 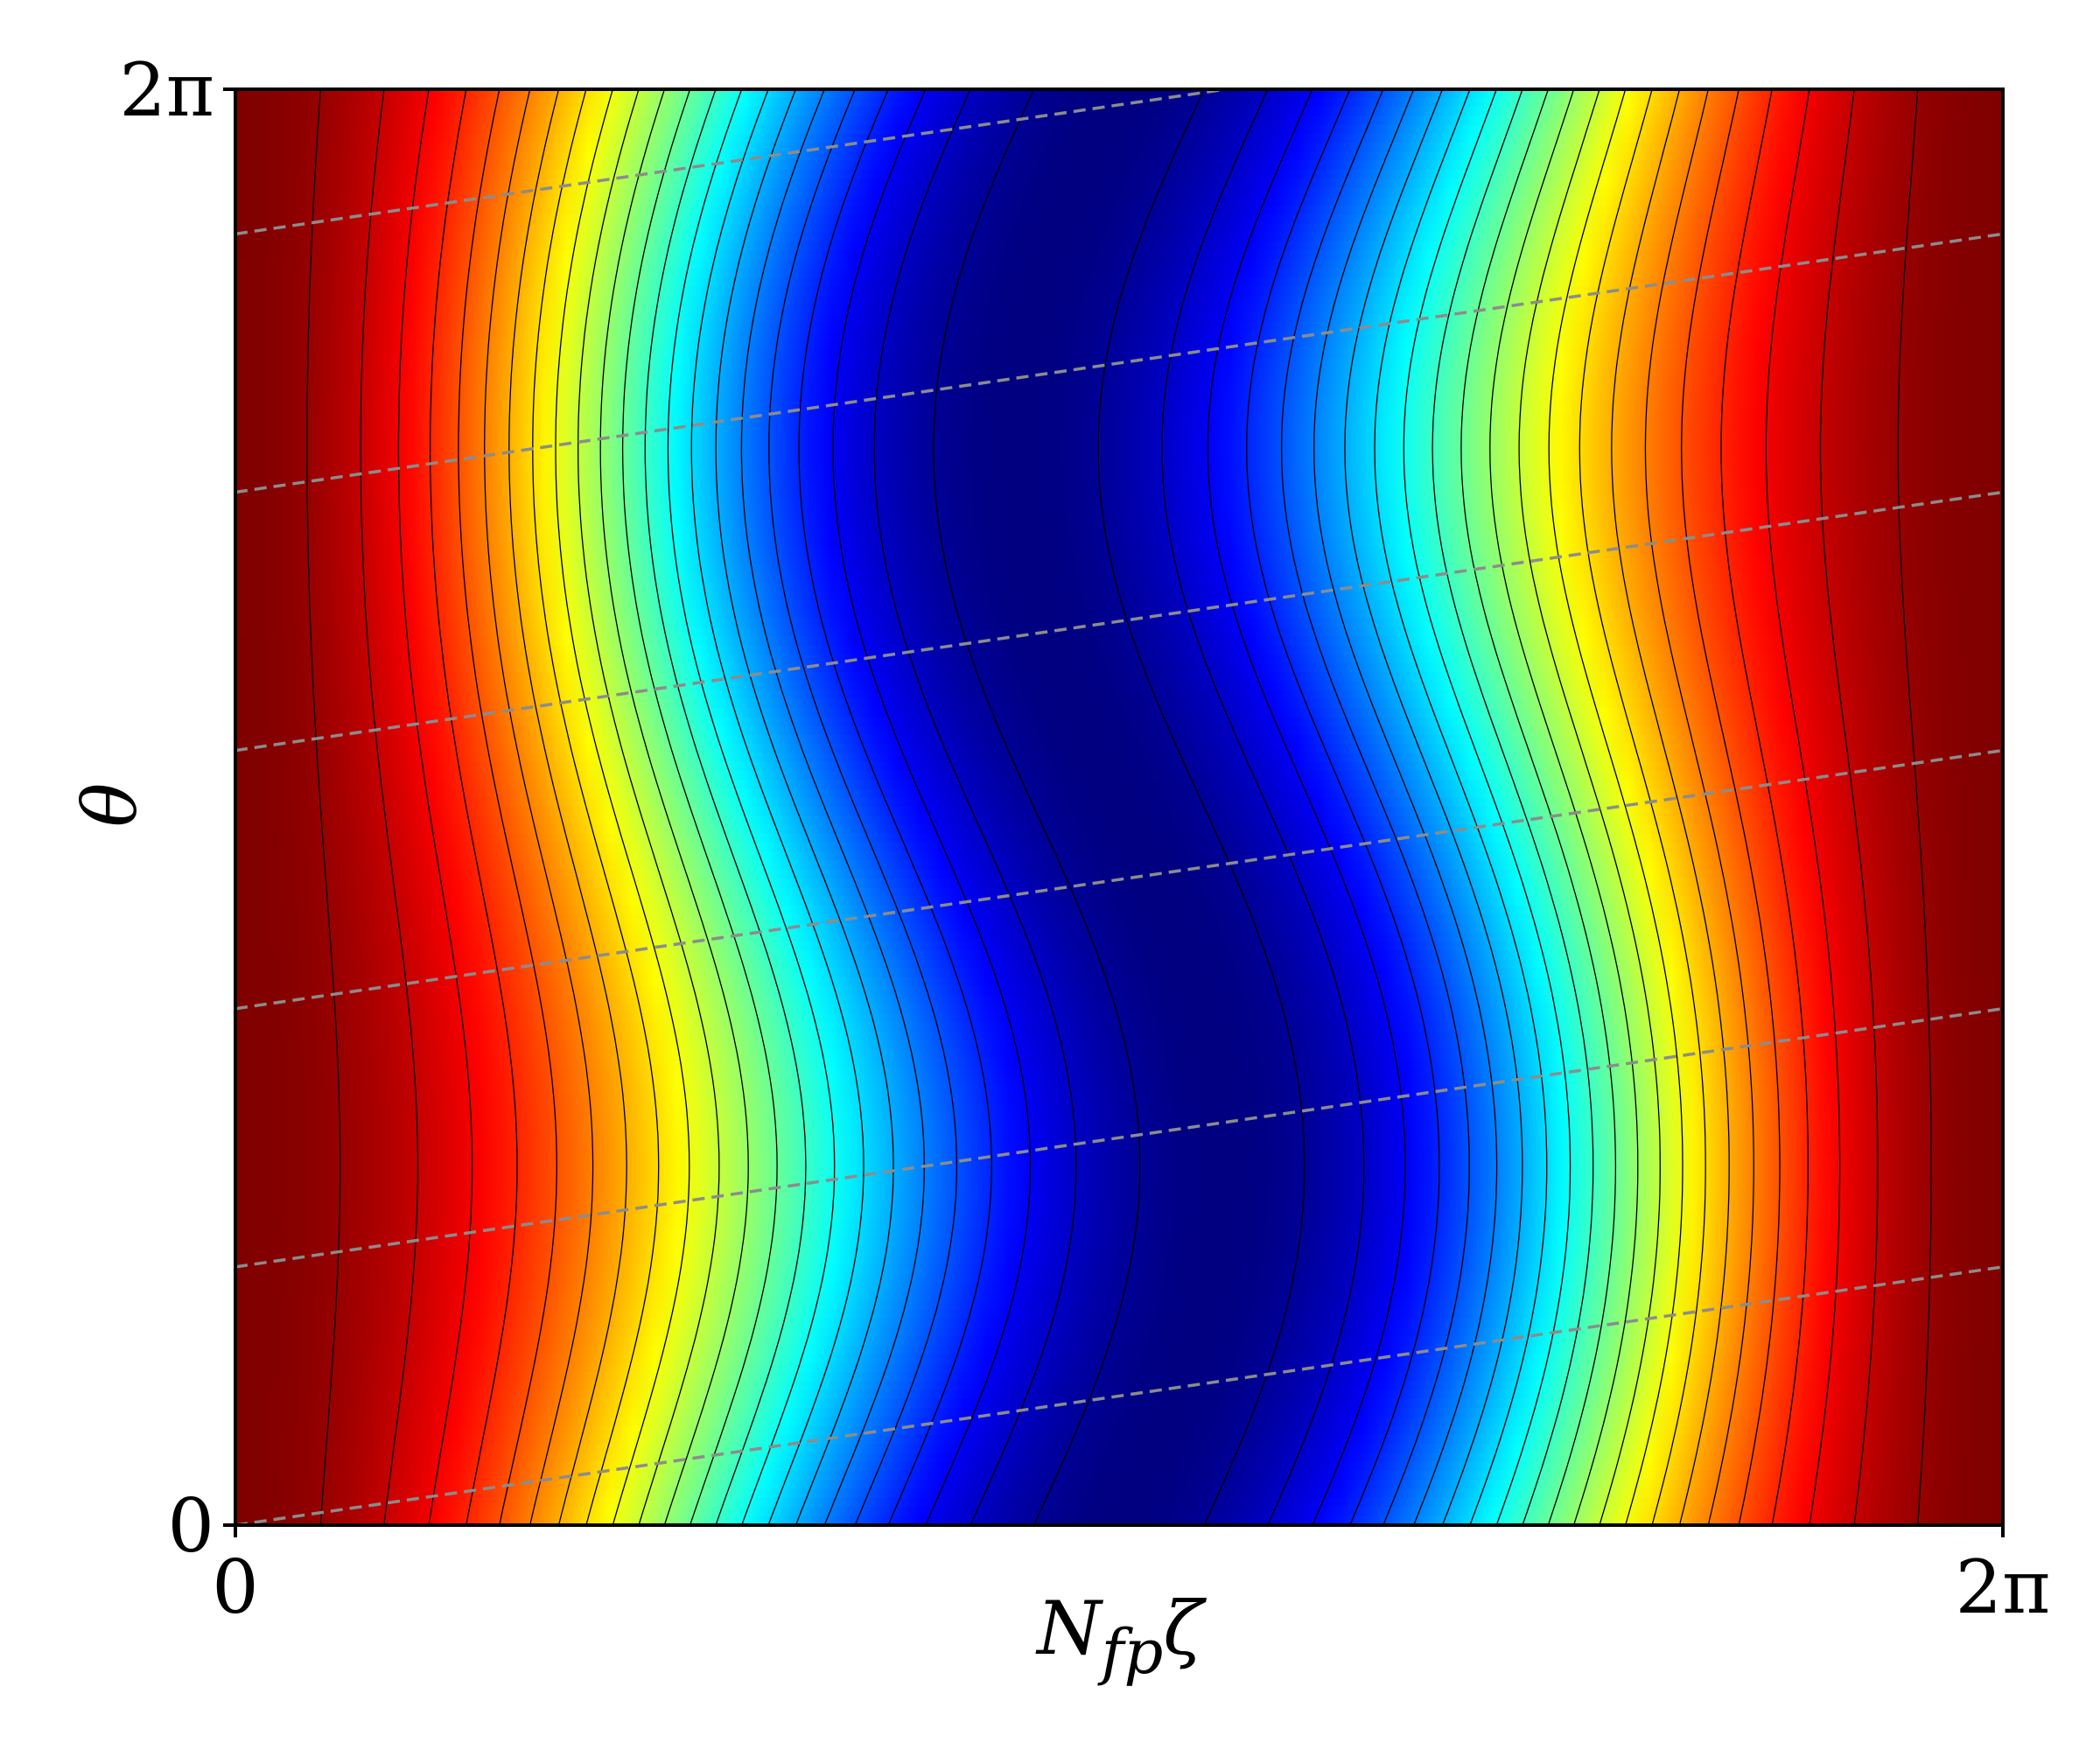 I want to click on y-tick-label: 2π, so click(x=166, y=90).